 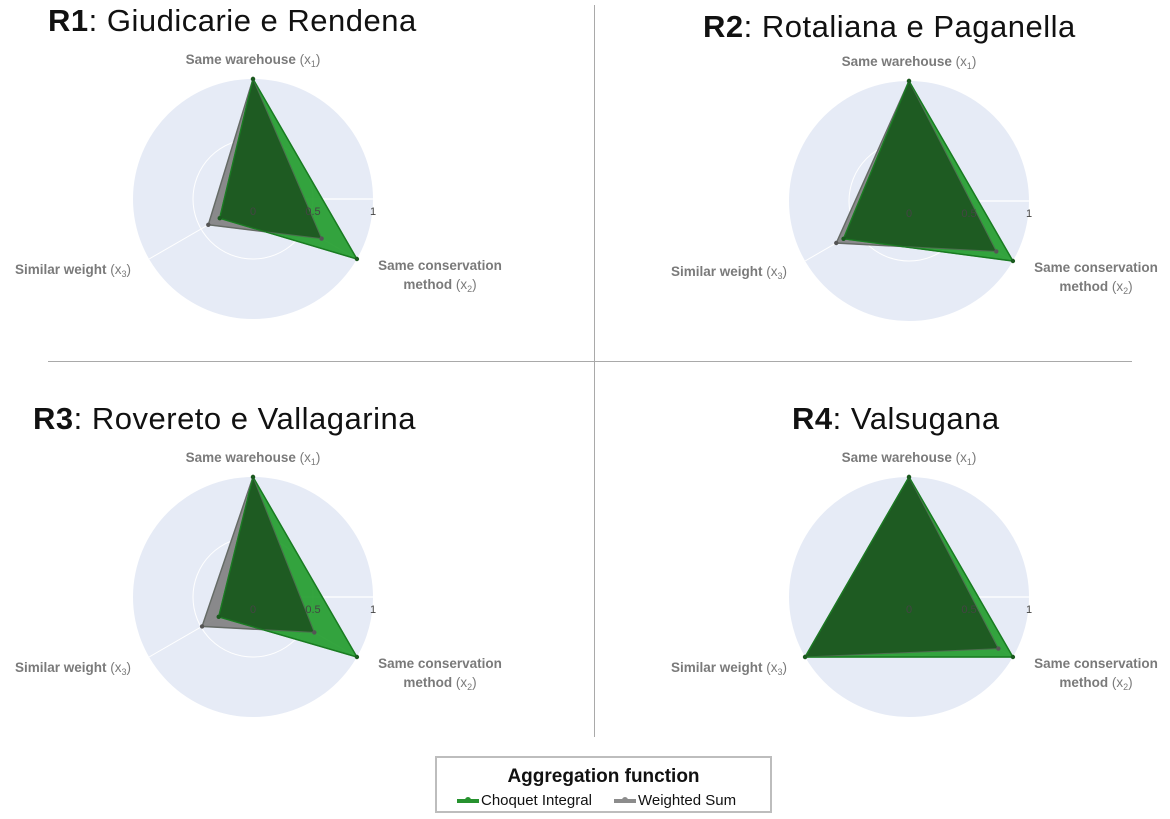 What do you see at coordinates (261, 20) in the screenshot?
I see `panel-title-r1-name: Giudicarie e Rendena` at bounding box center [261, 20].